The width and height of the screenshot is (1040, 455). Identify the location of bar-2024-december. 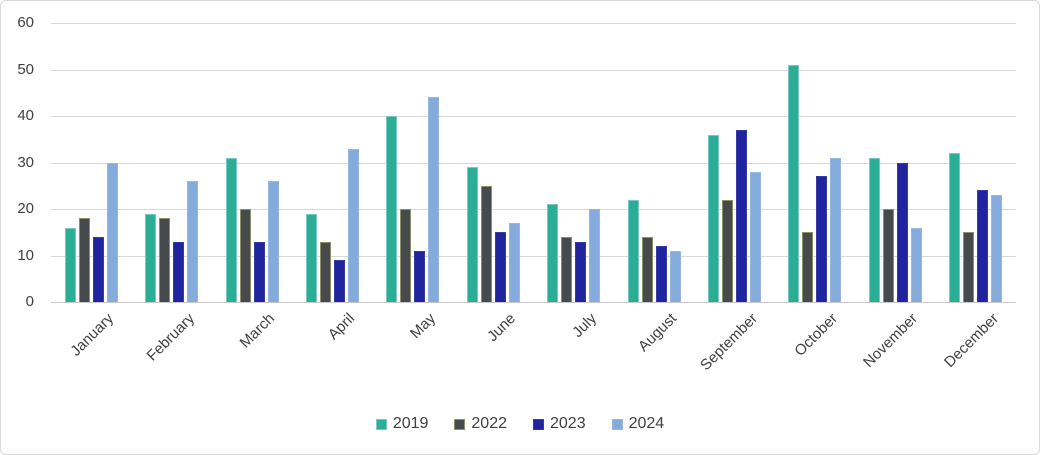
(997, 248).